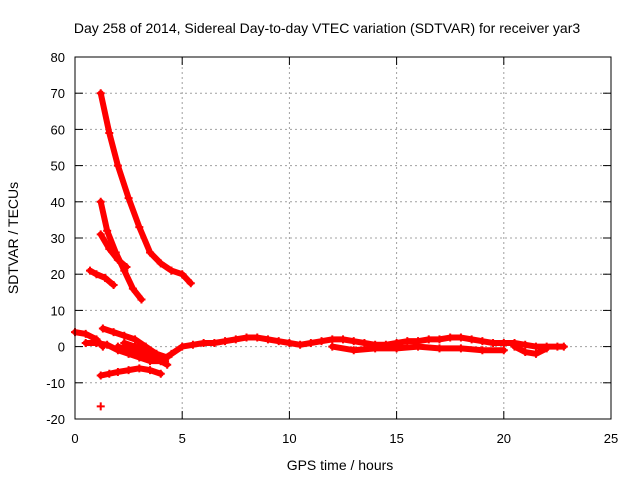  I want to click on y-tick-label: 40, so click(58, 202).